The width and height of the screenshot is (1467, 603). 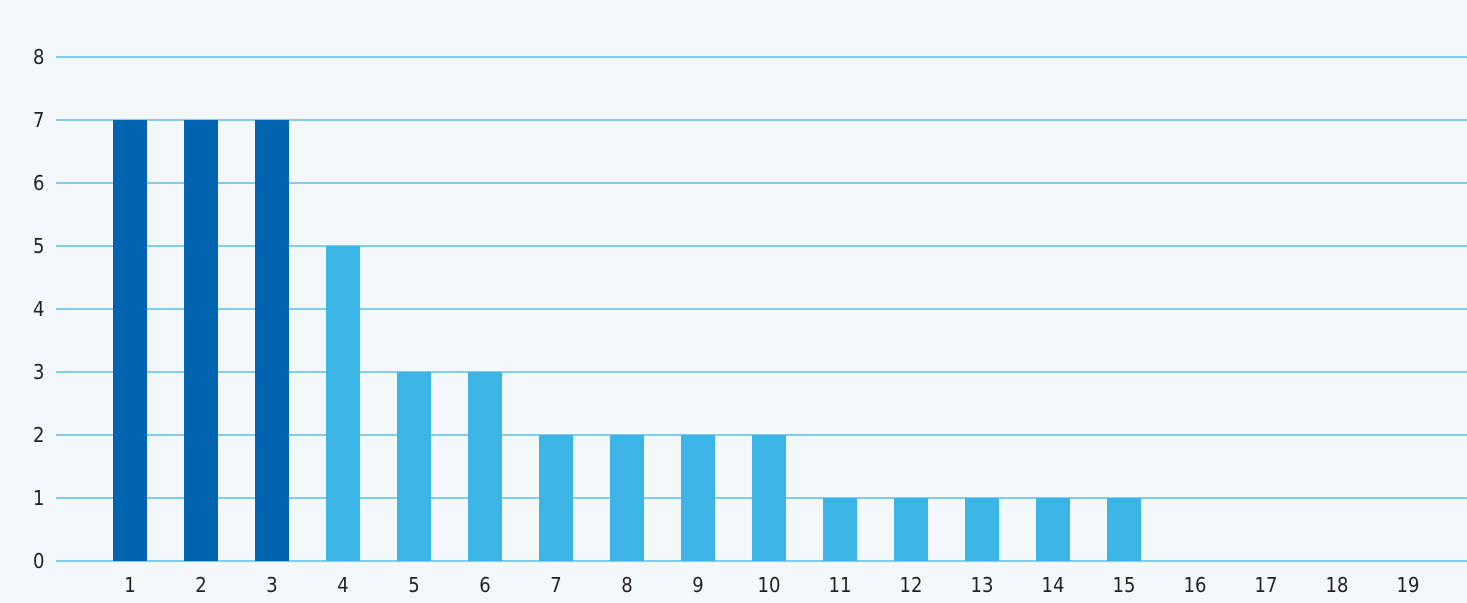 I want to click on y-tick-label: 4, so click(x=38, y=309).